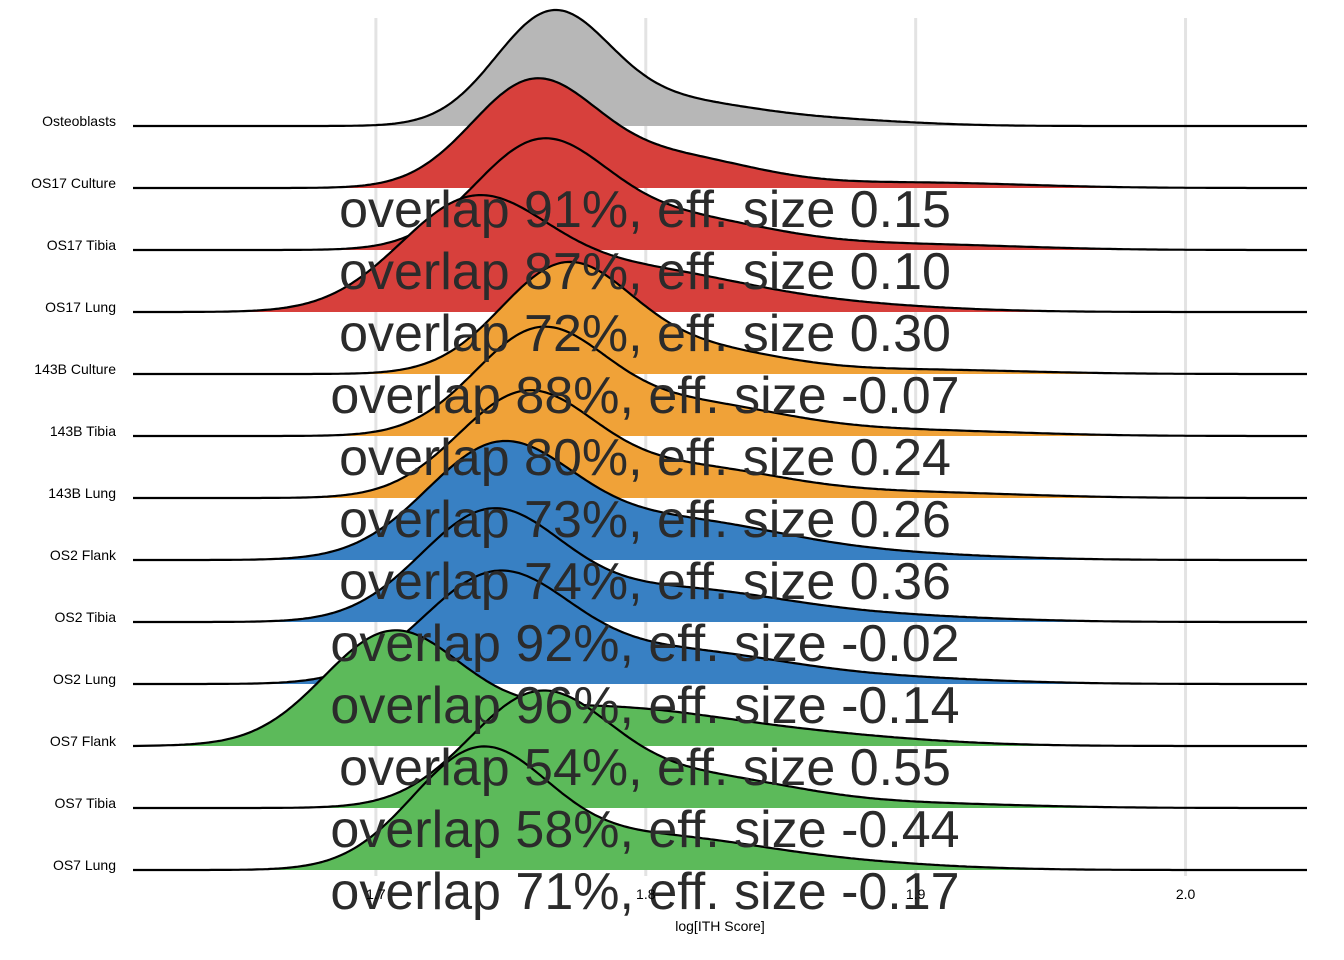  Describe the element at coordinates (645, 582) in the screenshot. I see `annotation-8: overlap 74%, eff. size 0.36` at that location.